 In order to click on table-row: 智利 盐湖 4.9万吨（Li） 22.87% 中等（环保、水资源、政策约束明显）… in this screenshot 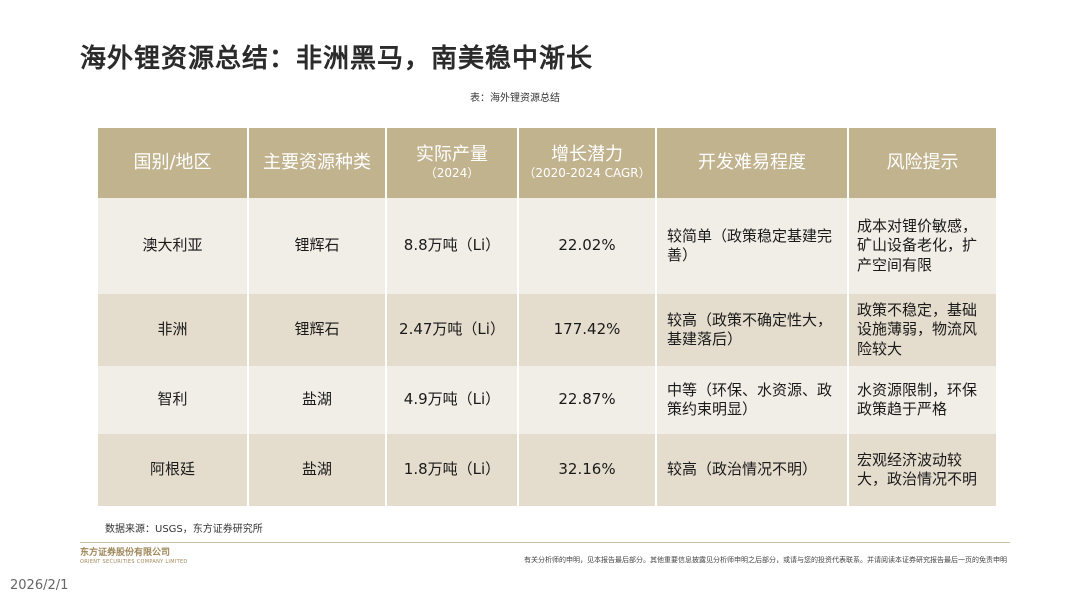, I will do `click(547, 400)`.